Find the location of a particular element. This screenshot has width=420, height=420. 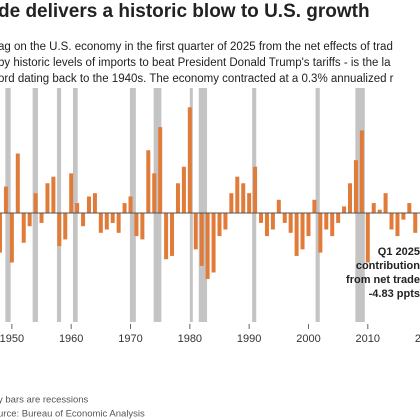

x-tick-label: 1970 is located at coordinates (130, 339).